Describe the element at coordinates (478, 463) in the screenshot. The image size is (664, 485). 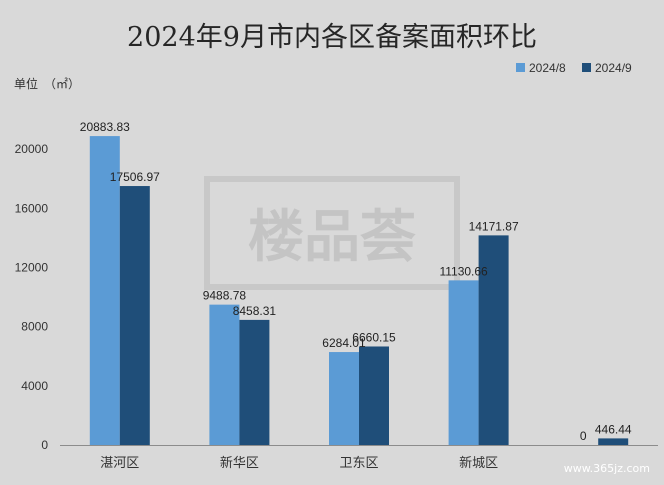
I see `category-label: 新城区` at that location.